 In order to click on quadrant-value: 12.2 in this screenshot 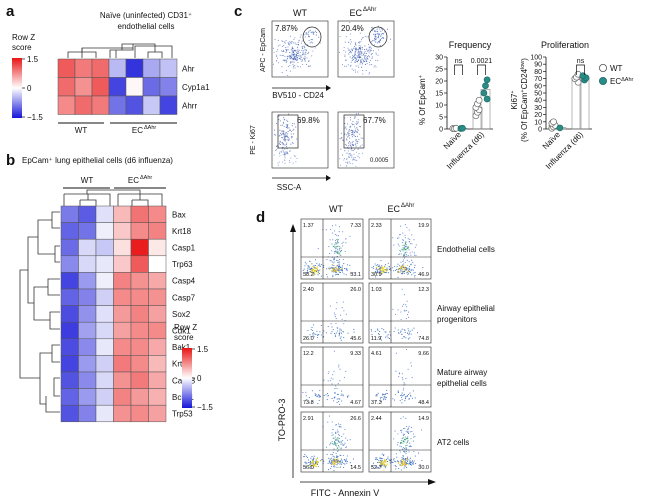, I will do `click(308, 354)`.